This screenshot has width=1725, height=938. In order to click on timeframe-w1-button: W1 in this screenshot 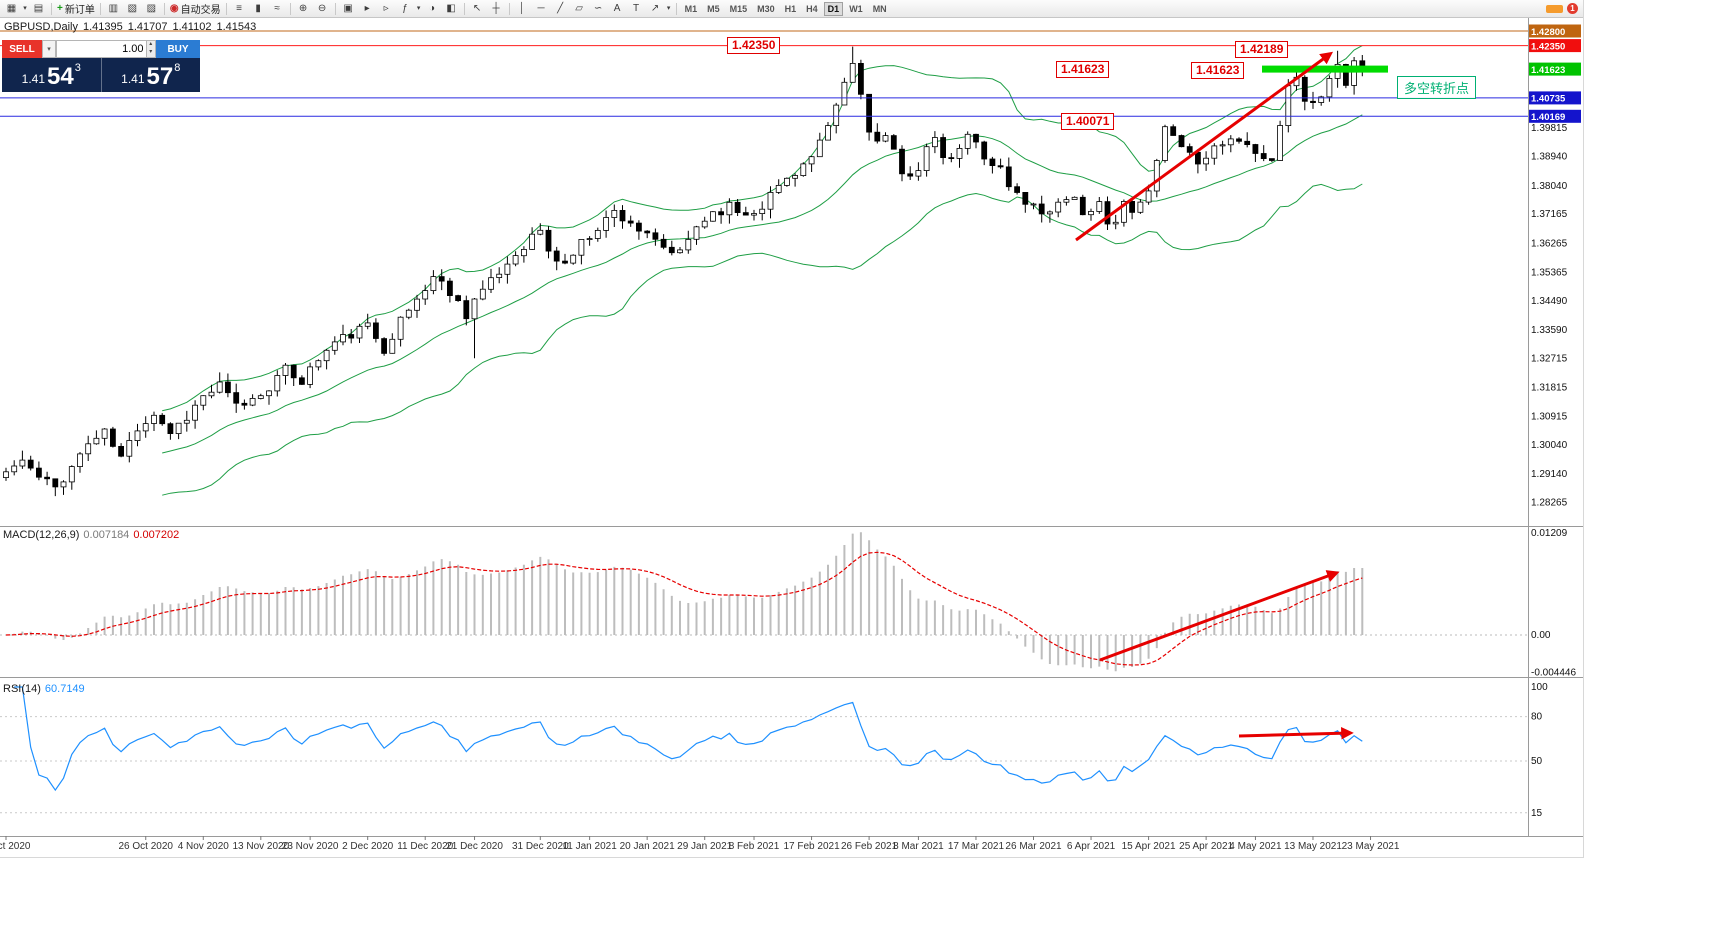, I will do `click(856, 8)`.